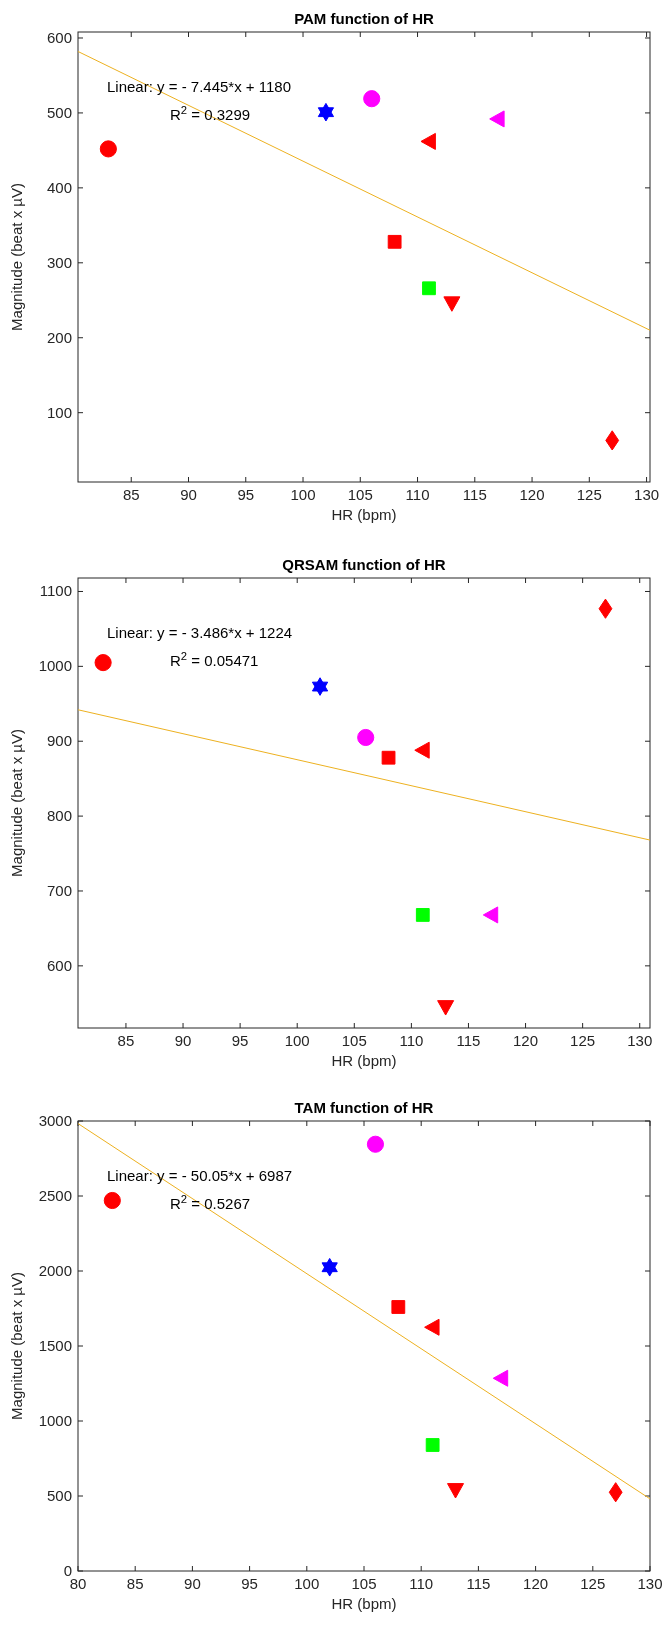 The image size is (662, 1628). Describe the element at coordinates (364, 564) in the screenshot. I see `chart-title: QRSAM function of HR` at that location.